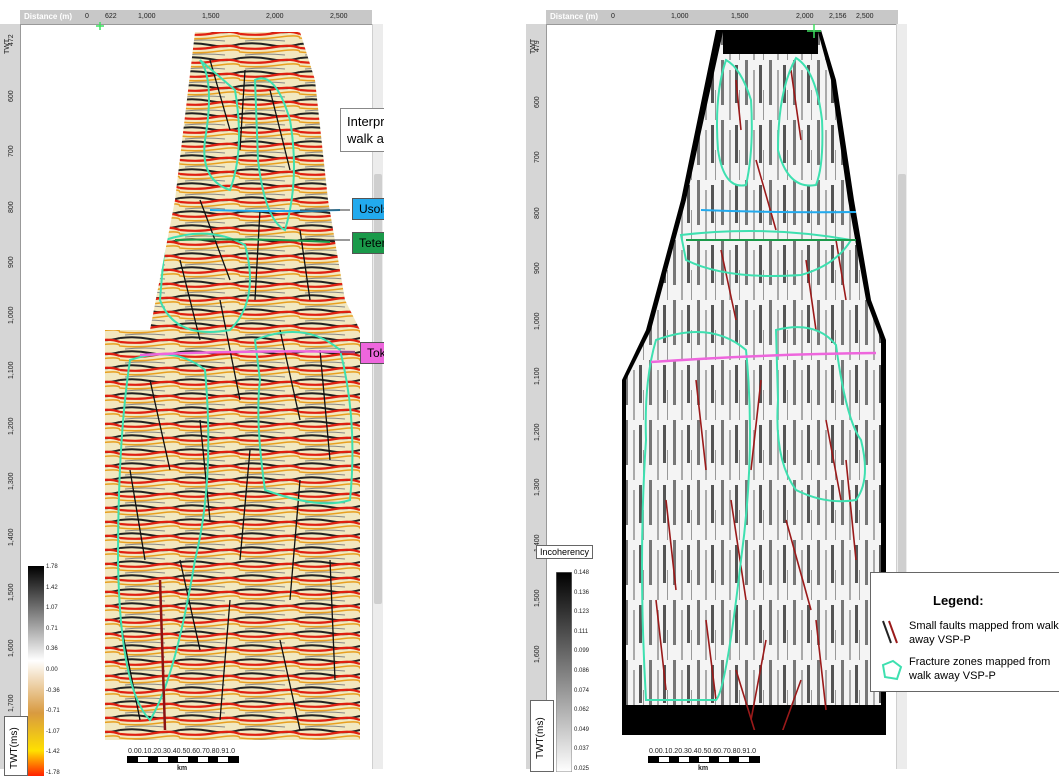 Image resolution: width=1059 pixels, height=781 pixels. I want to click on left-tick: 1,000, so click(147, 16).